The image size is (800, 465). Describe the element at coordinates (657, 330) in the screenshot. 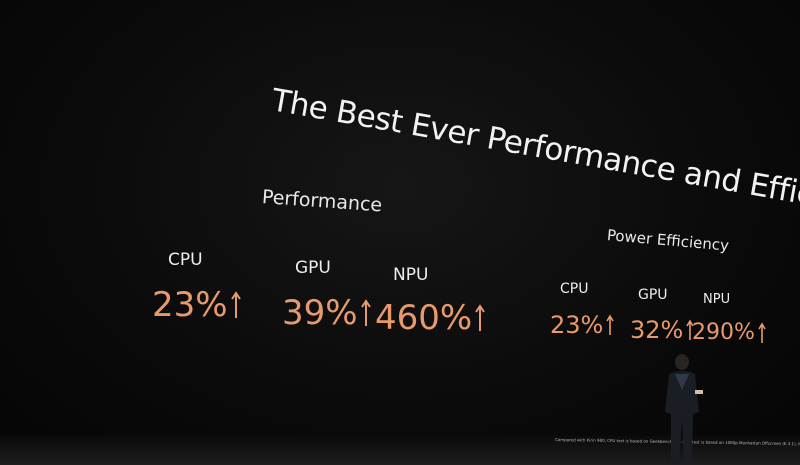

I see `metric-value-text: 32%` at that location.